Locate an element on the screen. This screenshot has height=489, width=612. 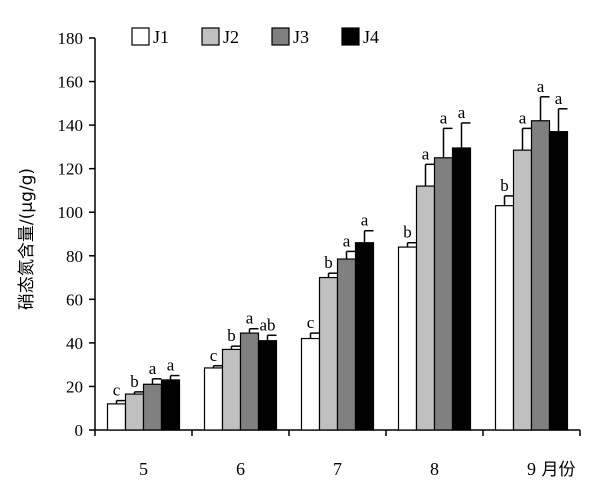
y-tick-label: 140 is located at coordinates (71, 125).